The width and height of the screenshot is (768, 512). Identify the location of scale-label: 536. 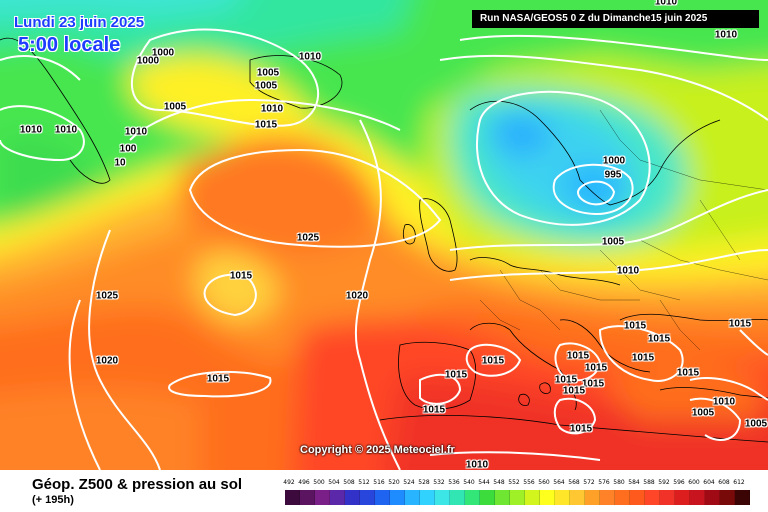
(454, 482).